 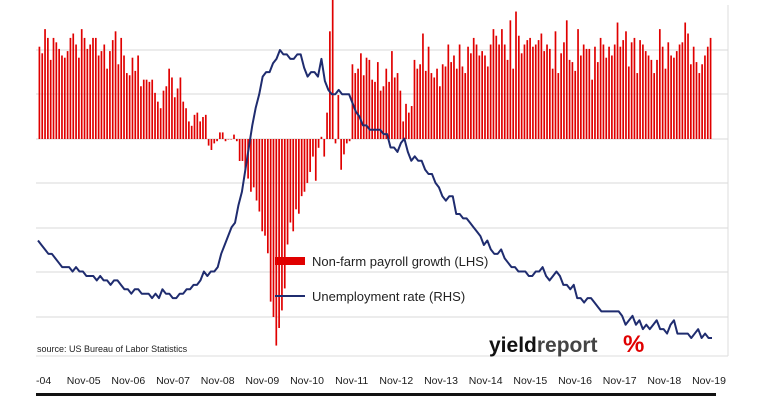 I want to click on x-tick-label: Nov-13, so click(x=441, y=381).